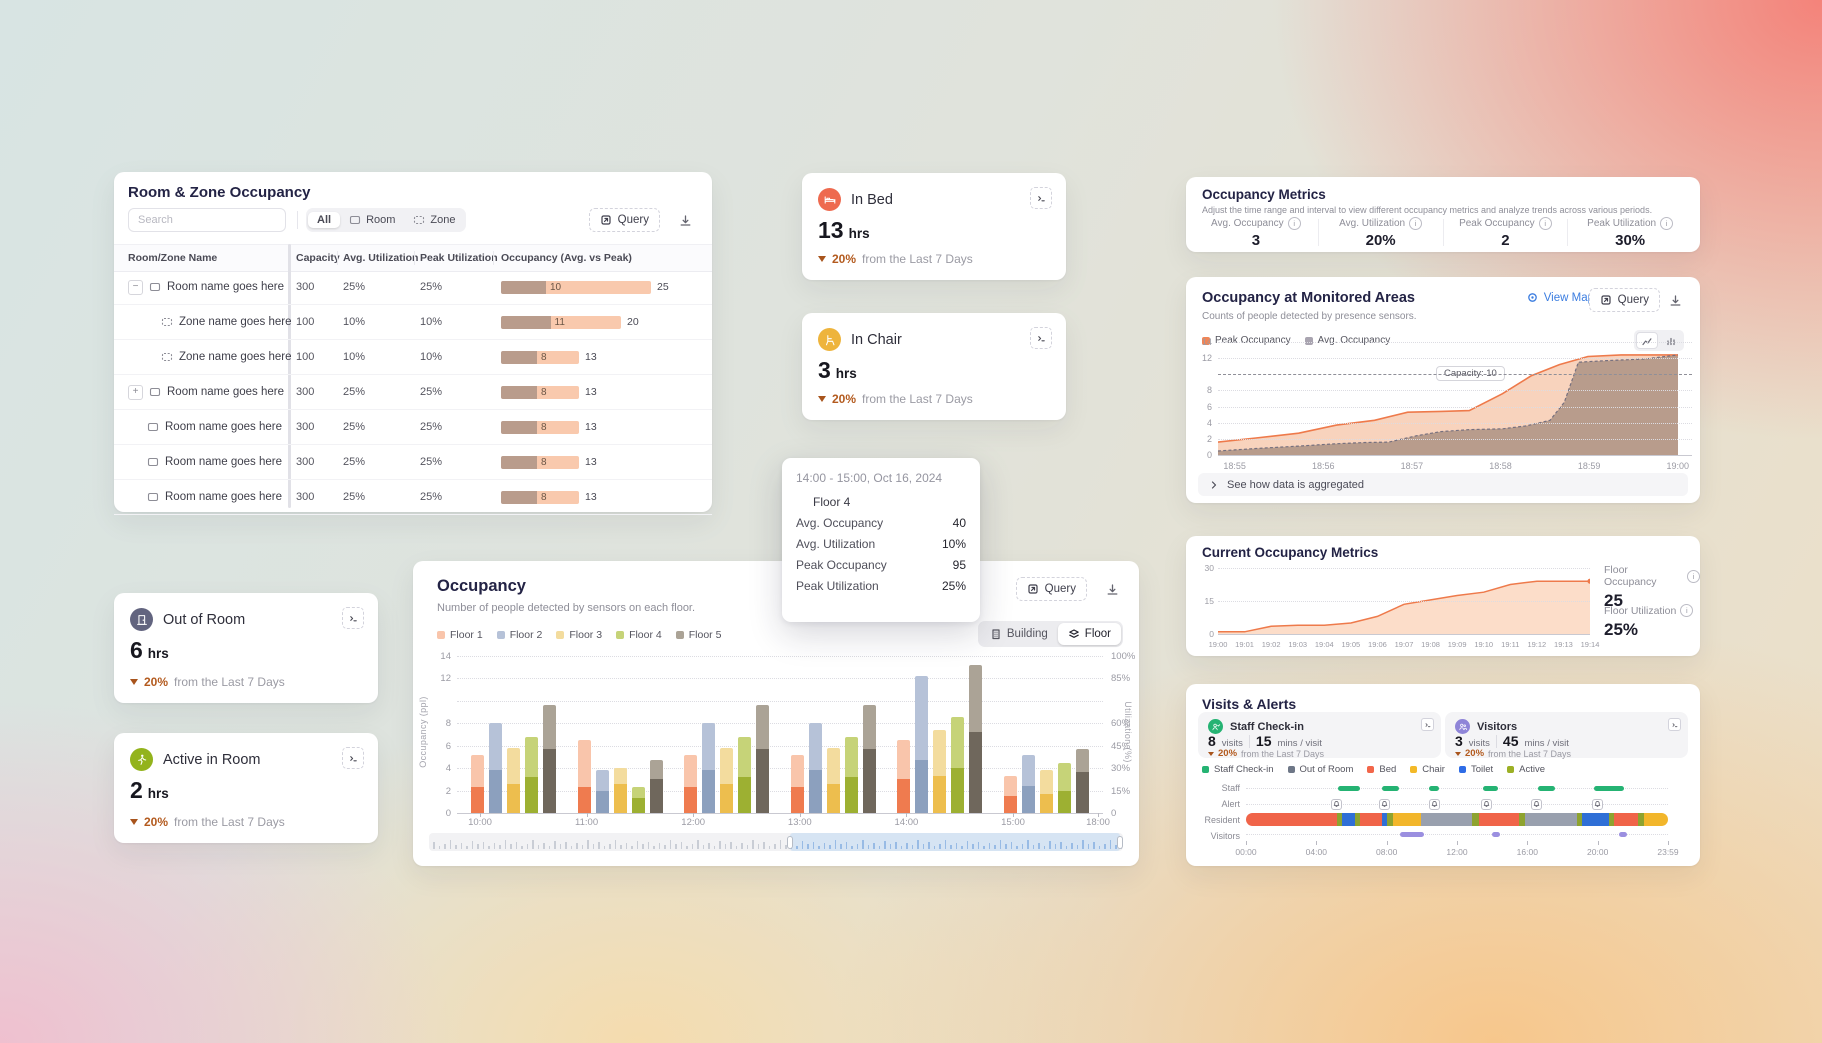 This screenshot has height=1043, width=1822. What do you see at coordinates (519, 635) in the screenshot?
I see `legend-item: Floor 2` at bounding box center [519, 635].